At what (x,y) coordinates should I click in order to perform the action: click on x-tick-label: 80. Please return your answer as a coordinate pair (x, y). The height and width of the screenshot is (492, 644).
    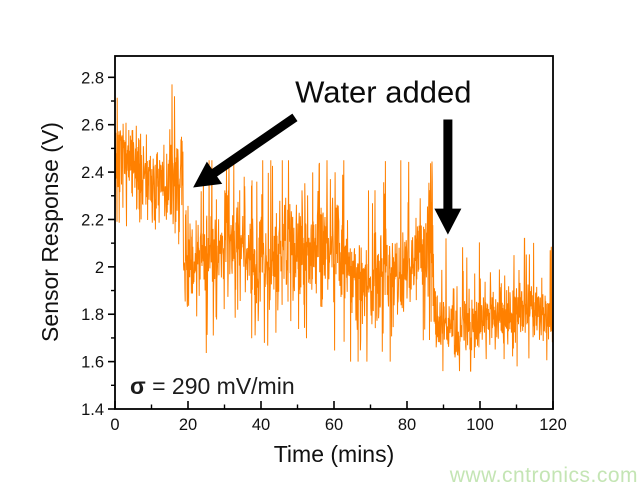
    Looking at the image, I should click on (407, 425).